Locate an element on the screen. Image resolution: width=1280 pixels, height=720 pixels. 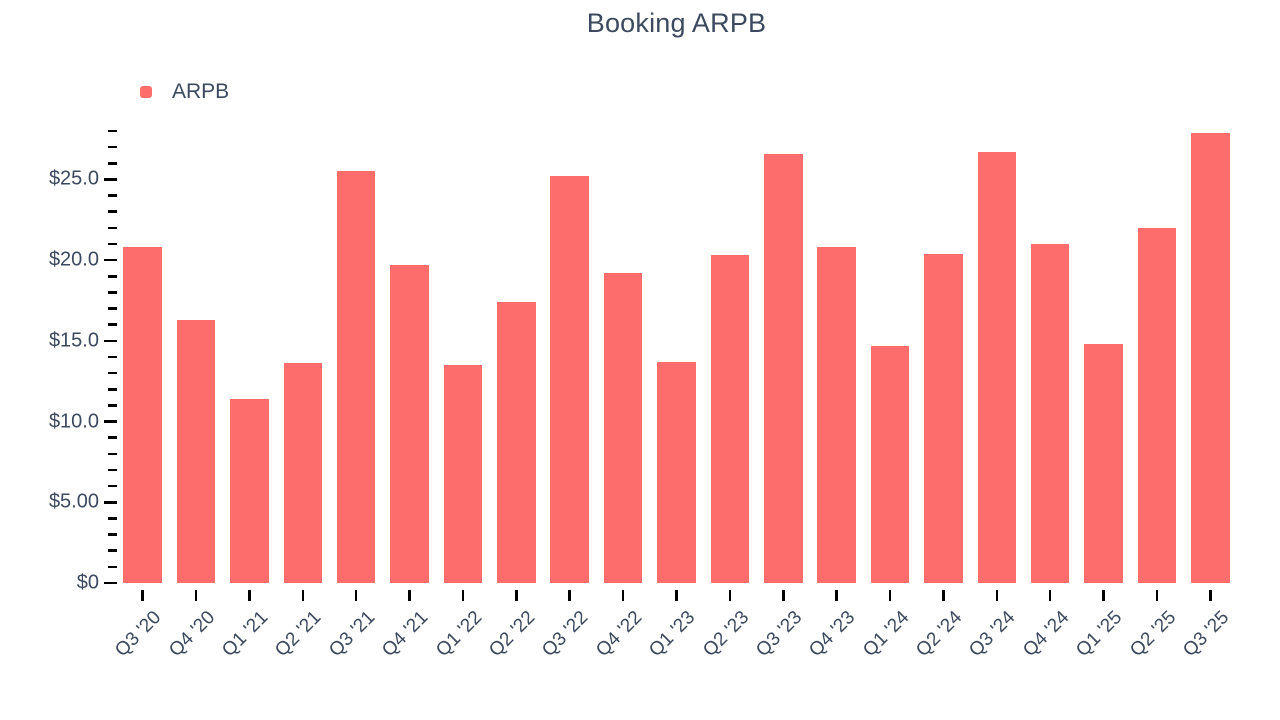
y-axis-label: $10.0 is located at coordinates (73, 421).